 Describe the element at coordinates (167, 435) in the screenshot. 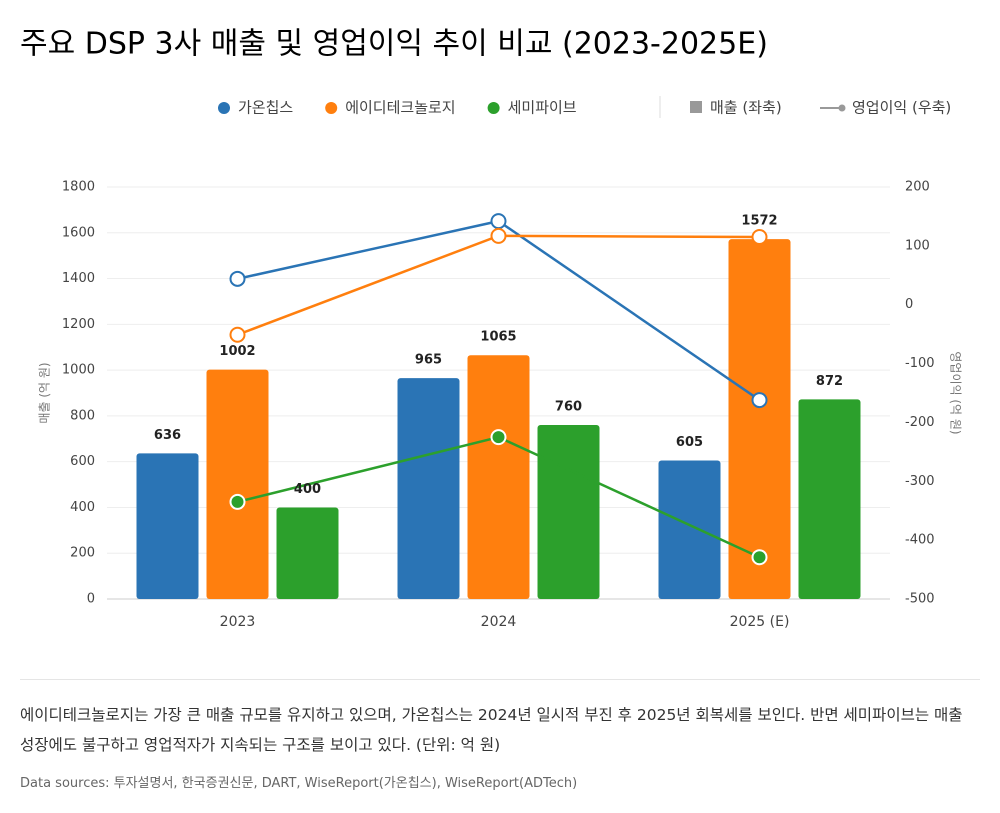

I see `value-label: 636` at that location.